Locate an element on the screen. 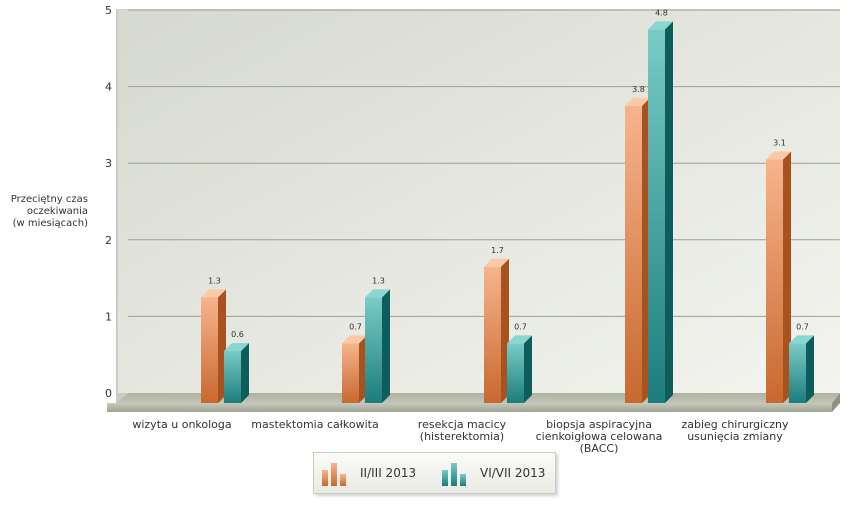  chart-floor-side is located at coordinates (836, 402).